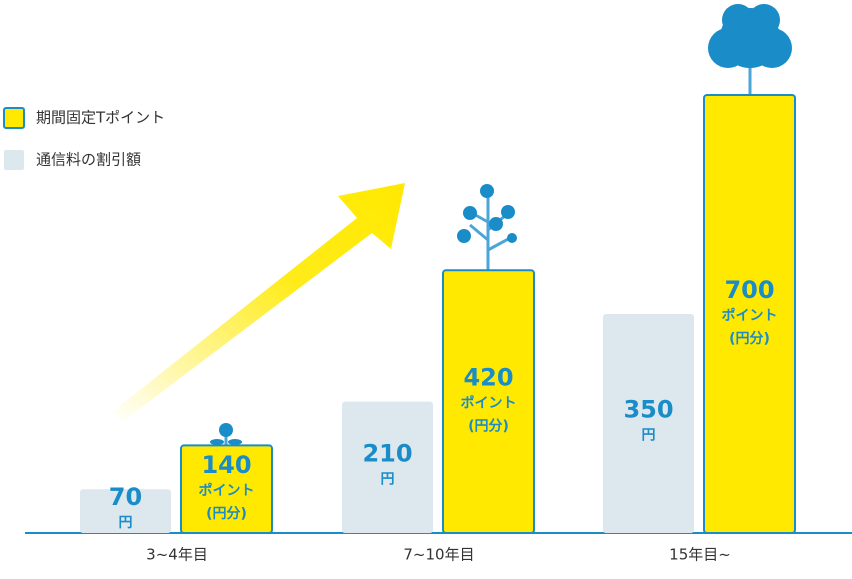 Image resolution: width=852 pixels, height=579 pixels. What do you see at coordinates (648, 410) in the screenshot?
I see `value-label: 350` at bounding box center [648, 410].